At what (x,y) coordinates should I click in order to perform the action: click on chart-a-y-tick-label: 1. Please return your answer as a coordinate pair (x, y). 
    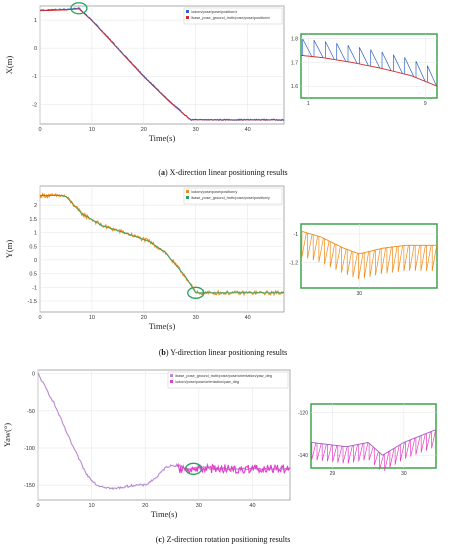
    Looking at the image, I should click on (35, 21).